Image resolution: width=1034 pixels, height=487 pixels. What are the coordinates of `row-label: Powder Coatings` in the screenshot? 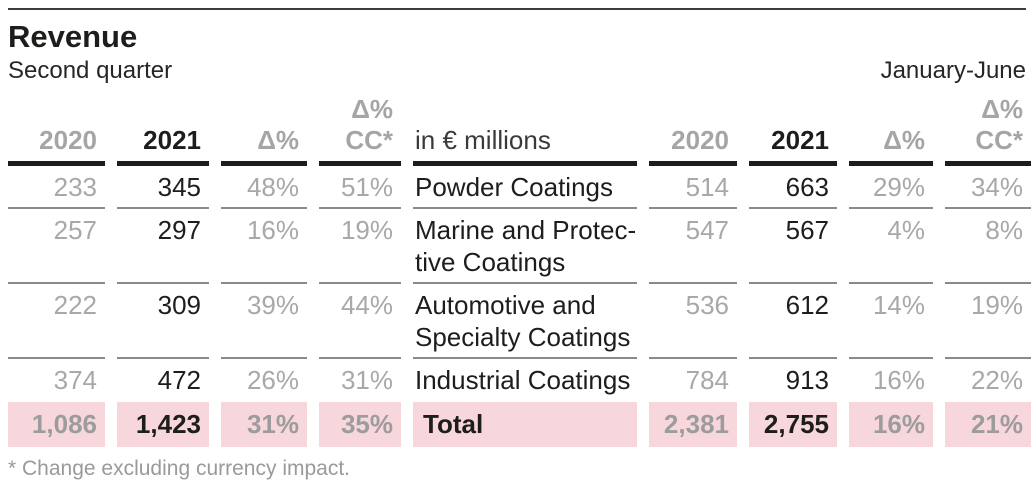 It's located at (525, 187).